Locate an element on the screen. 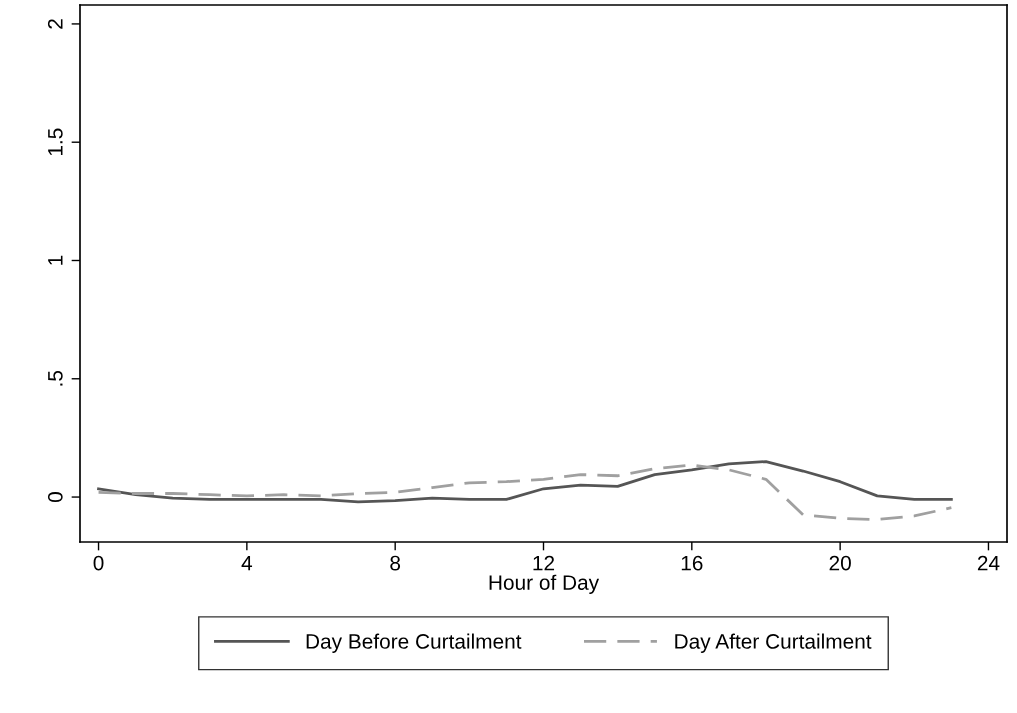 The image size is (1017, 713). y-tick-label: 1 is located at coordinates (55, 260).